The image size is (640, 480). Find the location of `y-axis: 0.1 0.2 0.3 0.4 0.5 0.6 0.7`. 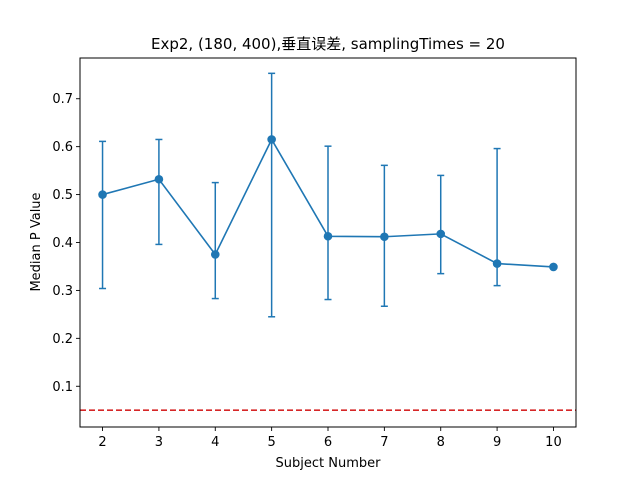

y-axis: 0.1 0.2 0.3 0.4 0.5 0.6 0.7 is located at coordinates (66, 243).